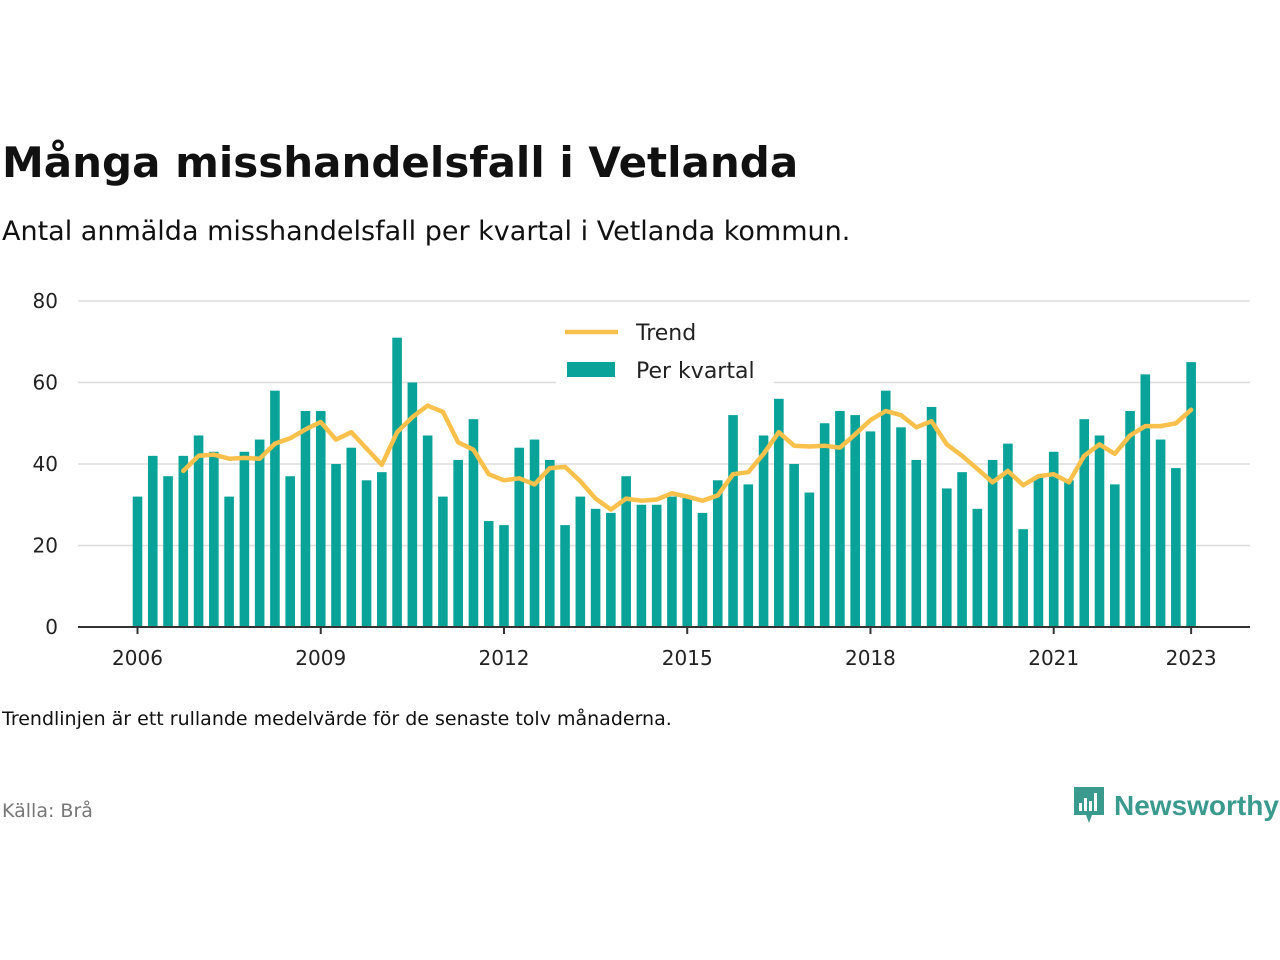 Image resolution: width=1280 pixels, height=960 pixels. What do you see at coordinates (400, 162) in the screenshot?
I see `chart-title: Många misshandelsfall i Vetlanda` at bounding box center [400, 162].